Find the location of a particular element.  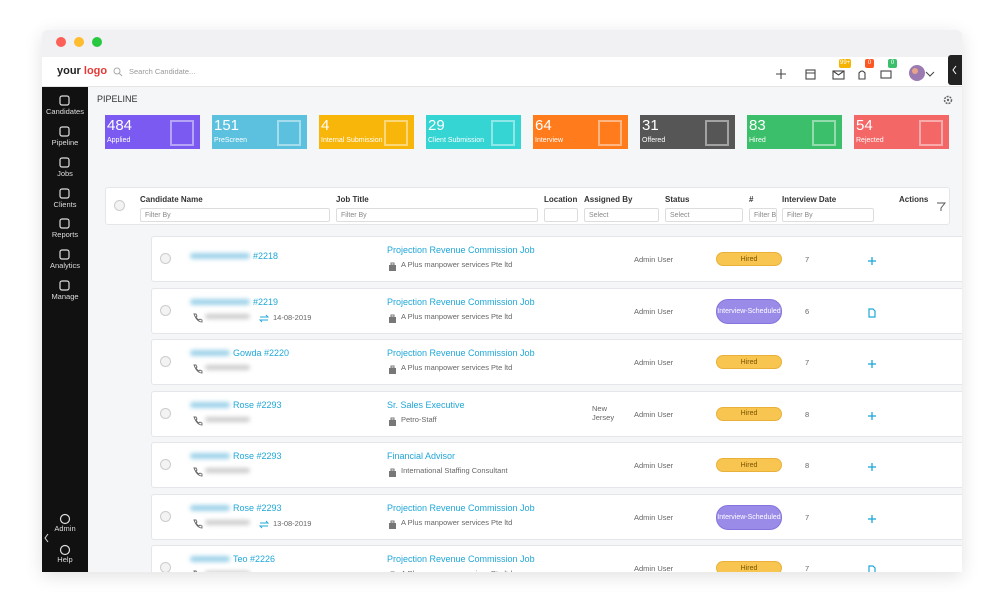

stage-count: 484 is located at coordinates (120, 125).